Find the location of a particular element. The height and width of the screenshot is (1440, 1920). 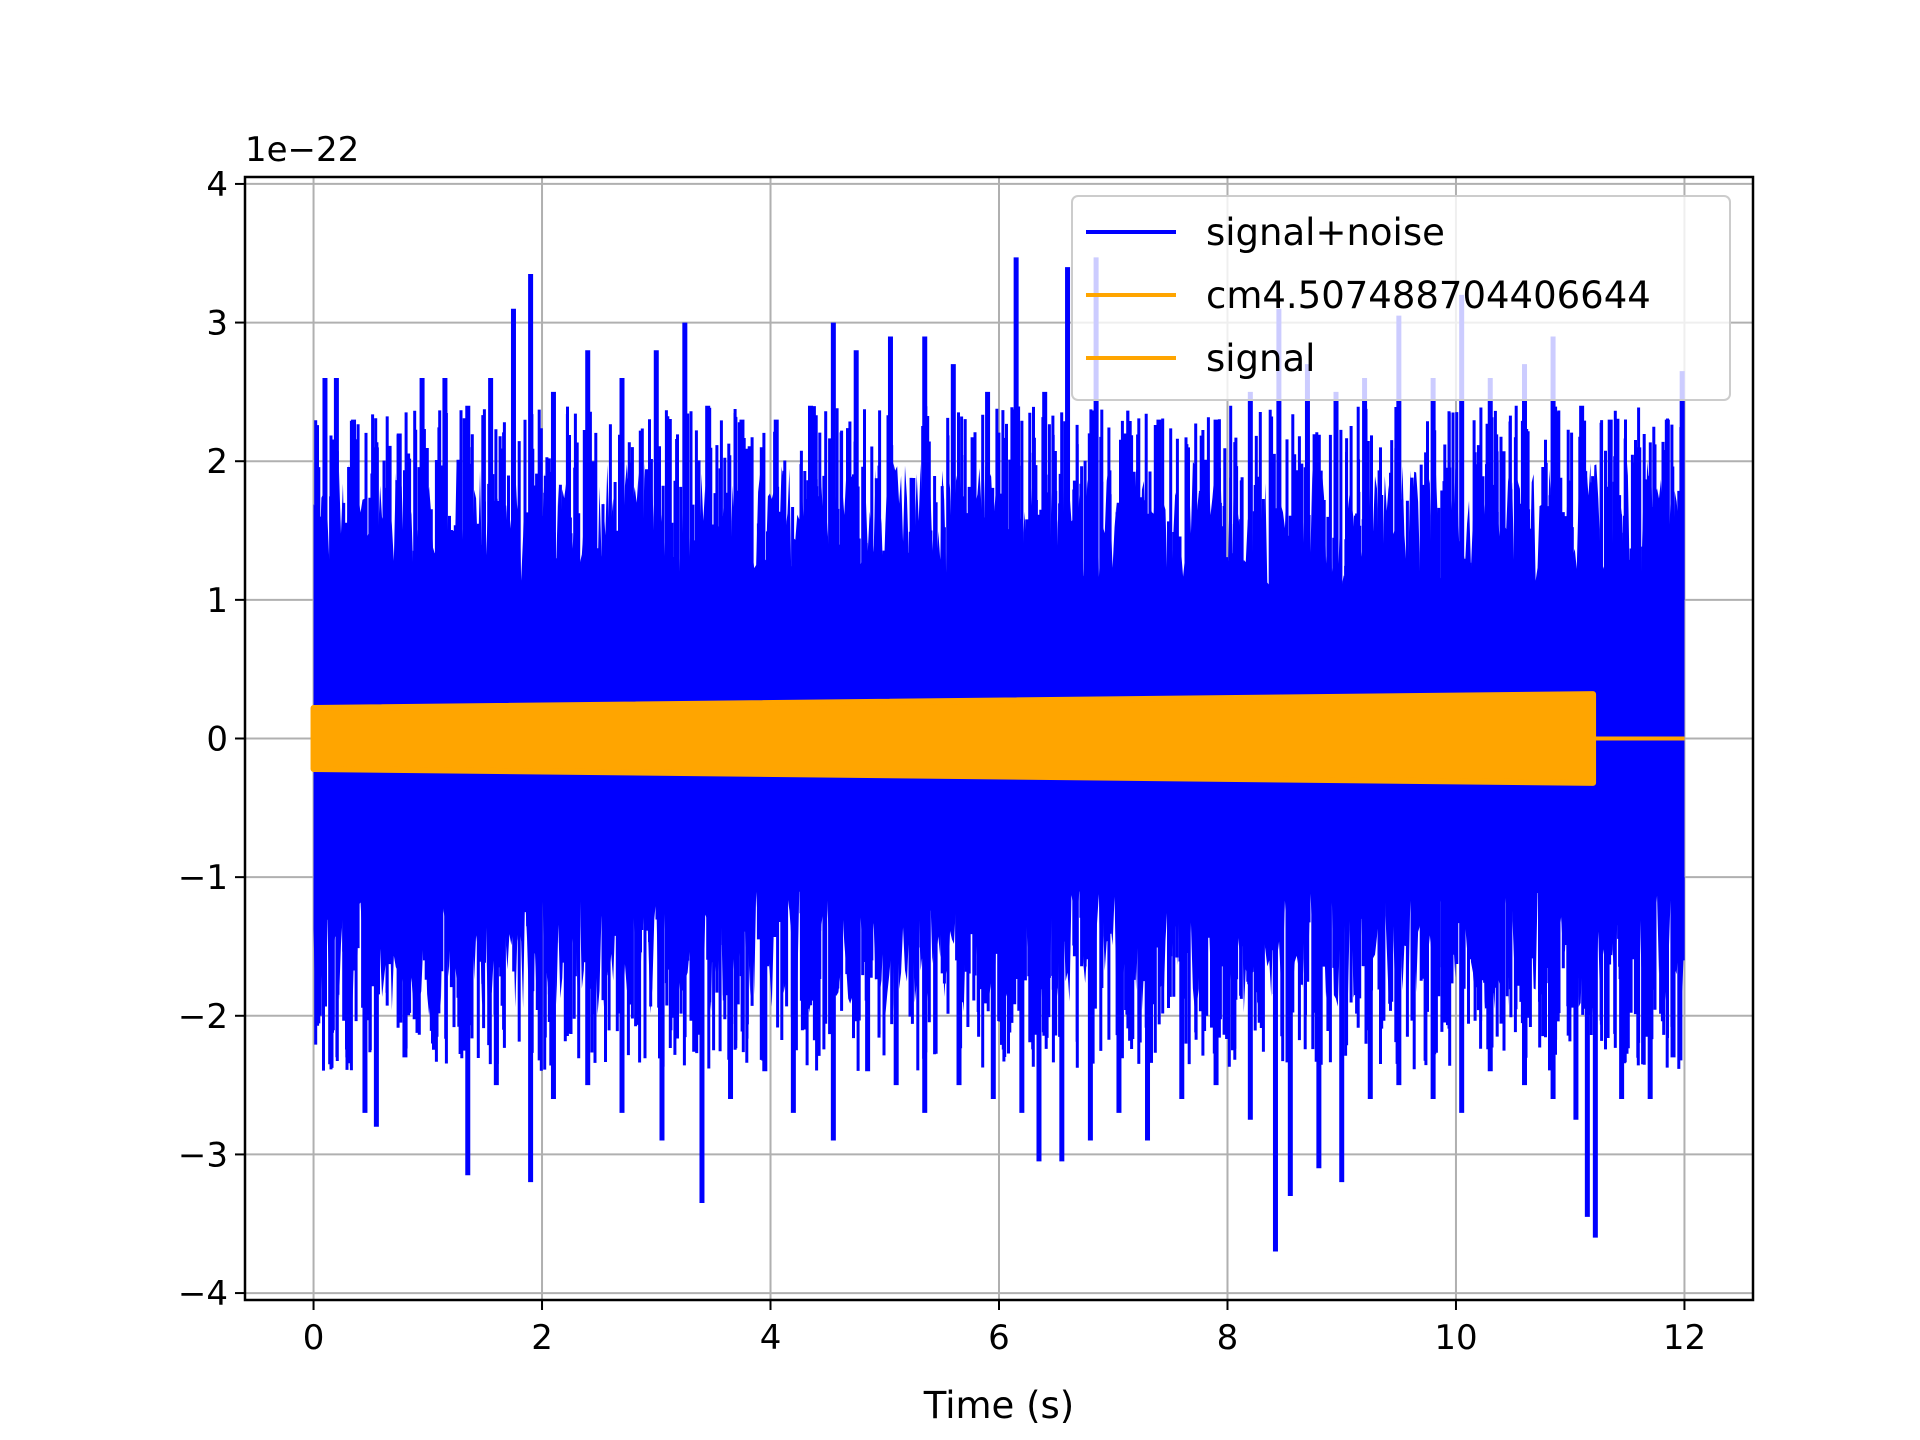

legend-box is located at coordinates (1401, 298).